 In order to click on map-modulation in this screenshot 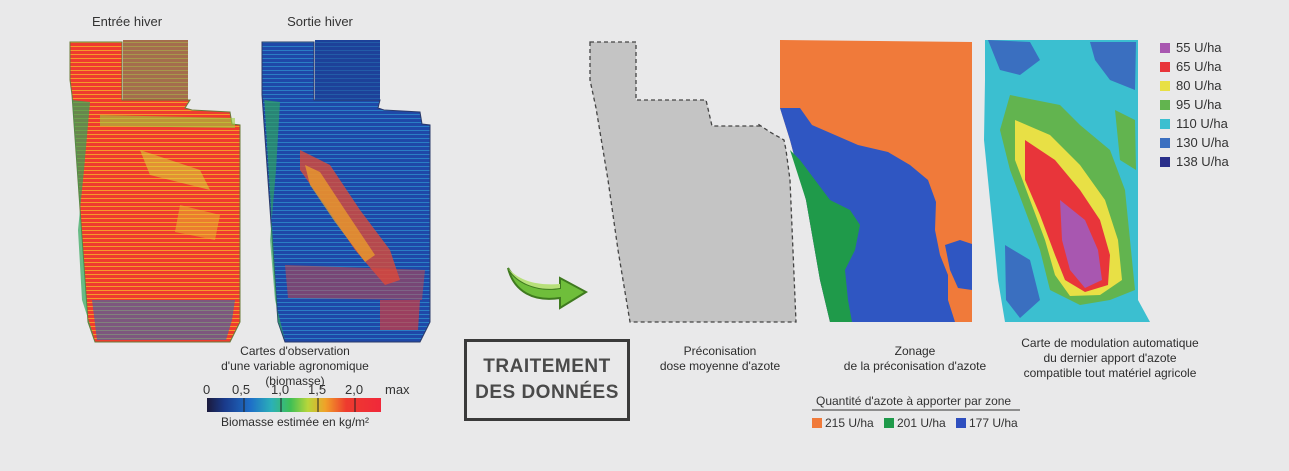, I will do `click(1067, 181)`.